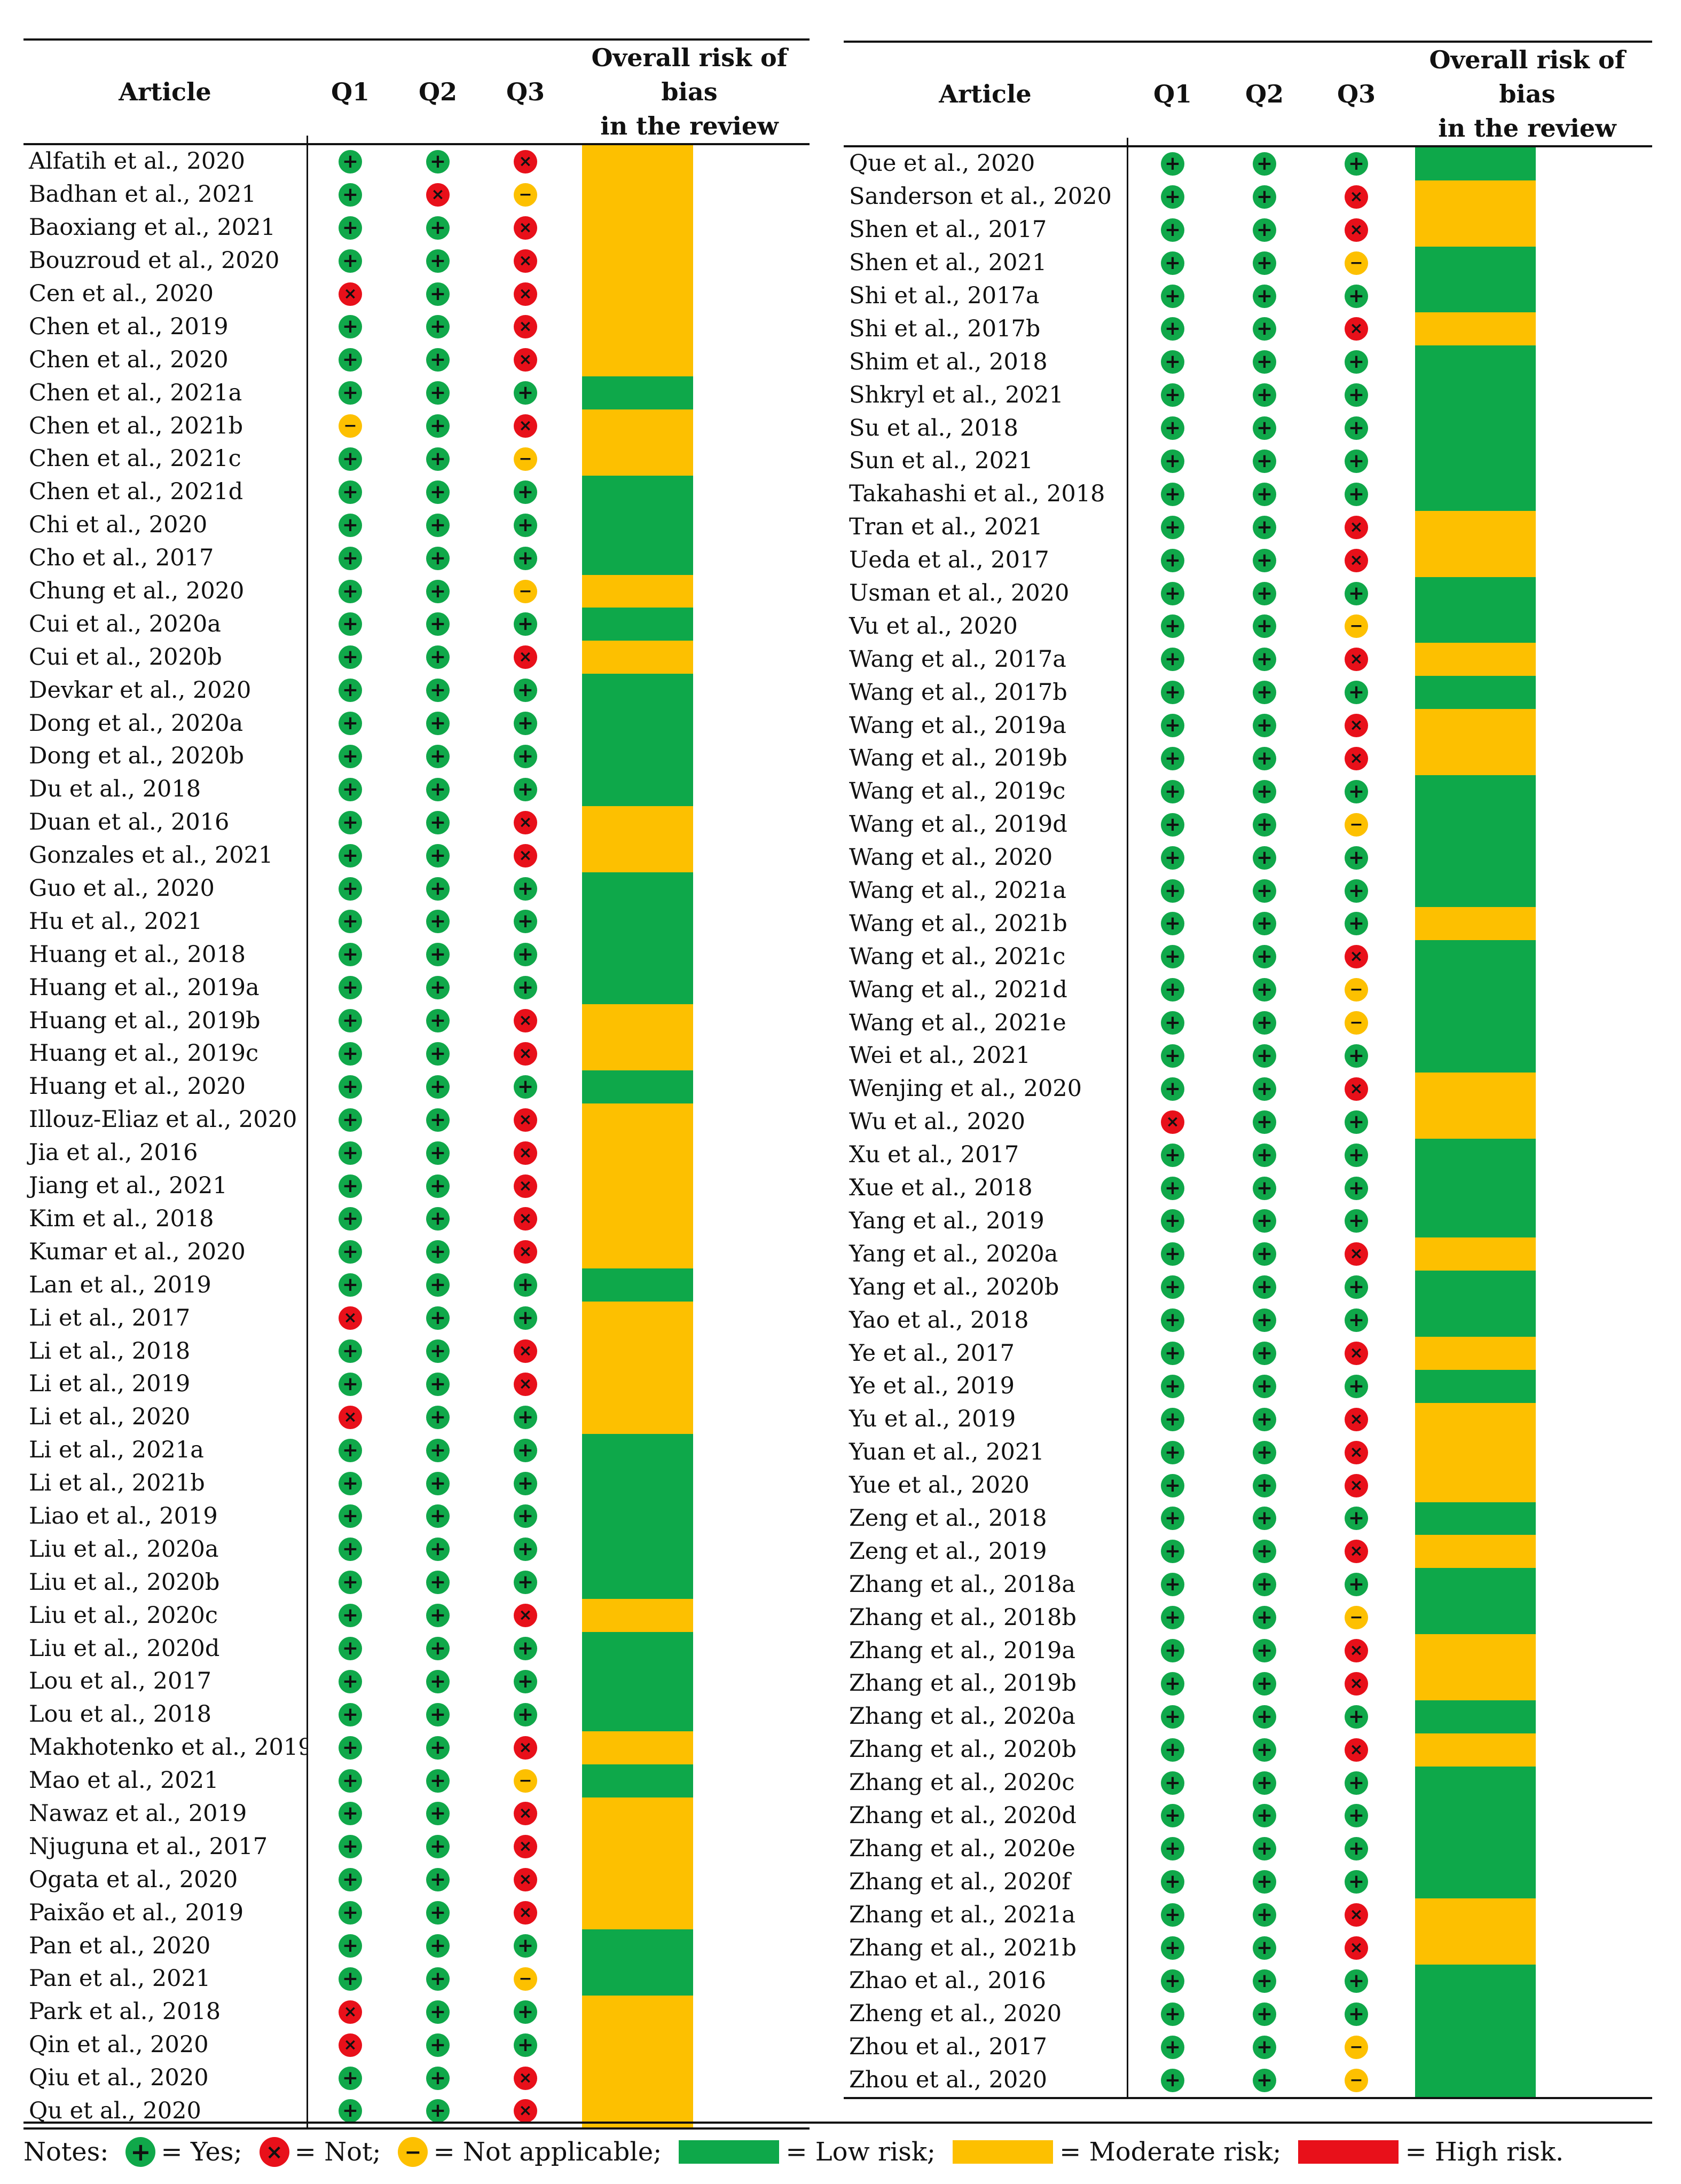 Image resolution: width=1681 pixels, height=2184 pixels. Describe the element at coordinates (1425, 2152) in the screenshot. I see `legend-high: = High risk.` at that location.